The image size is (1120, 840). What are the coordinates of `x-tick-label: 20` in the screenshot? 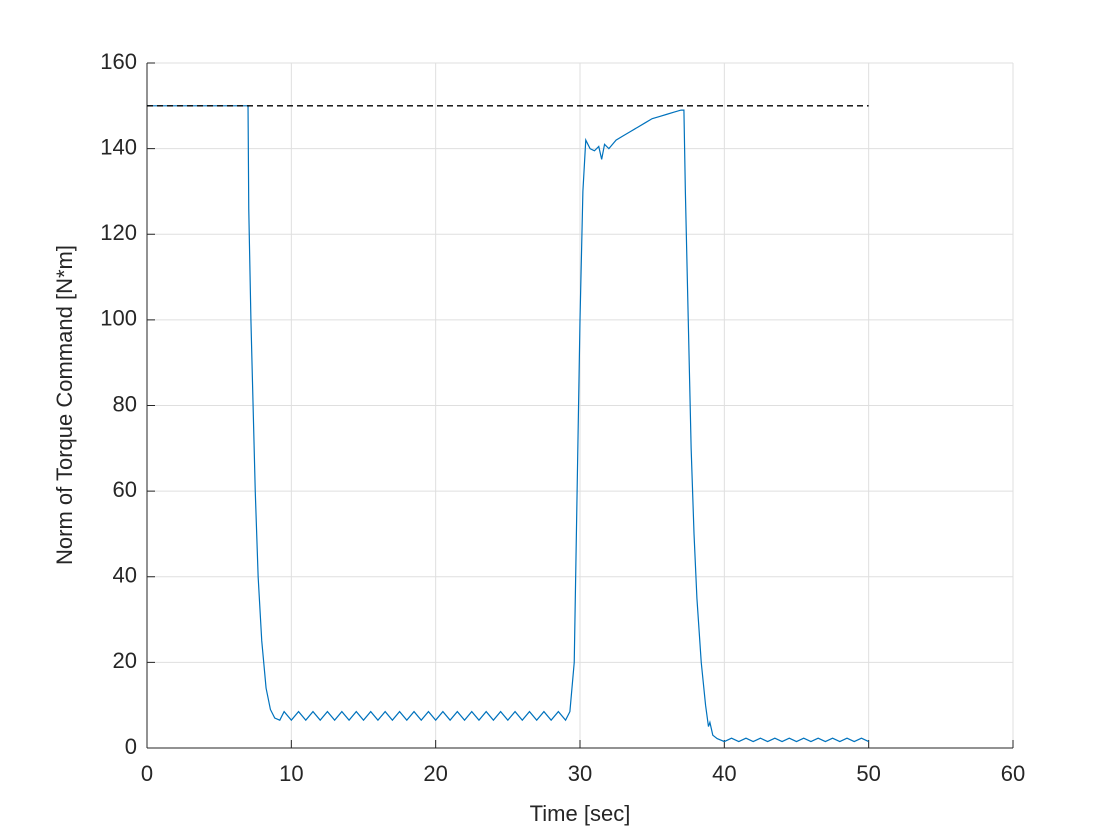 It's located at (435, 773).